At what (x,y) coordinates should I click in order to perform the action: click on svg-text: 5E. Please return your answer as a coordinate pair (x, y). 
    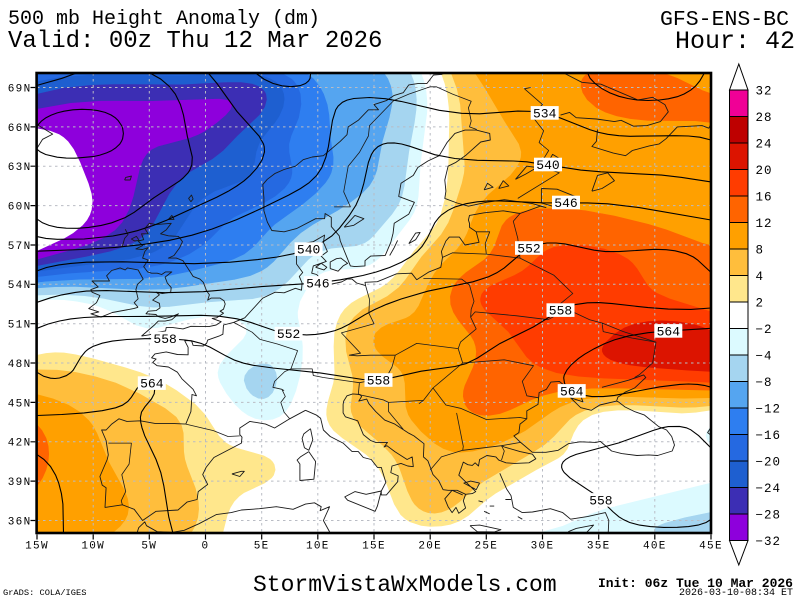
    Looking at the image, I should click on (262, 547).